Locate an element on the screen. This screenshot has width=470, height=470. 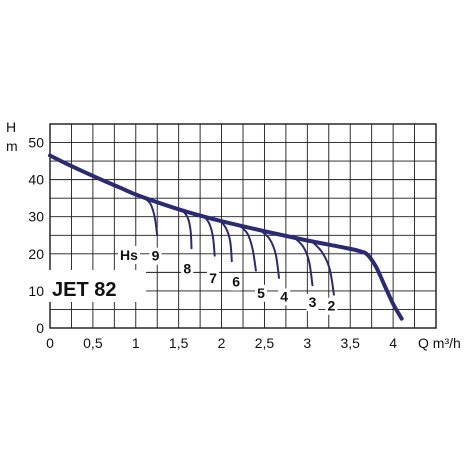
model-label: JET 82 is located at coordinates (84, 290).